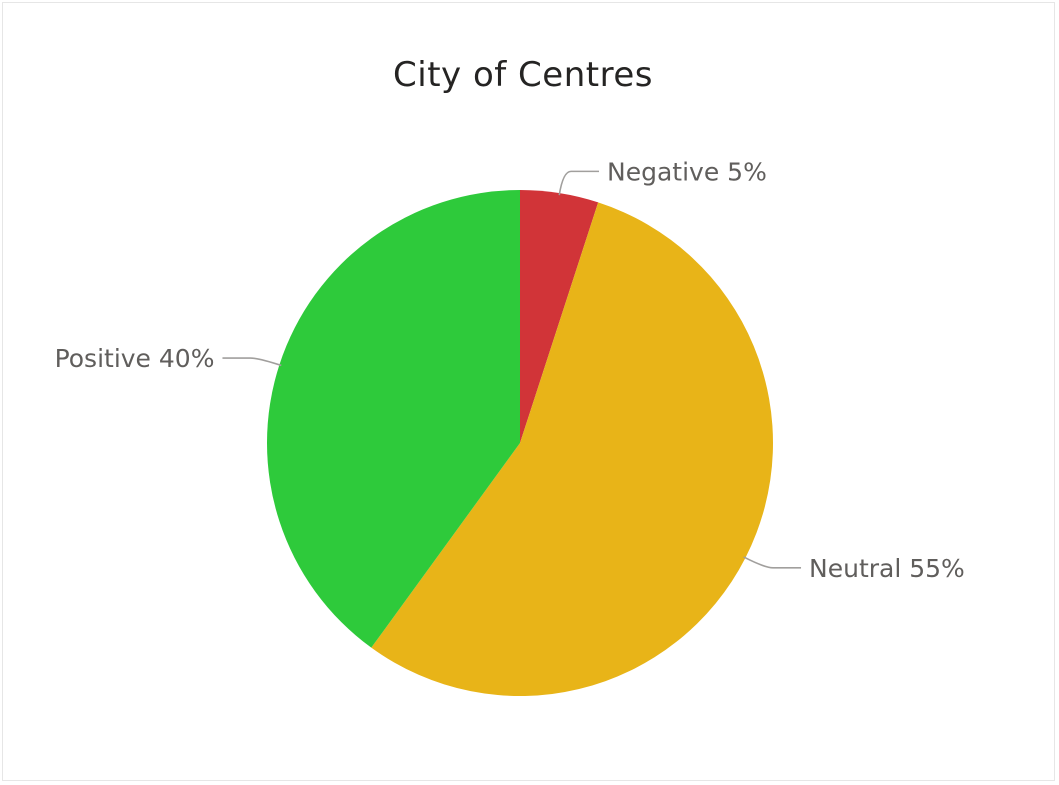  I want to click on data-label-negative: Negative 5%, so click(687, 171).